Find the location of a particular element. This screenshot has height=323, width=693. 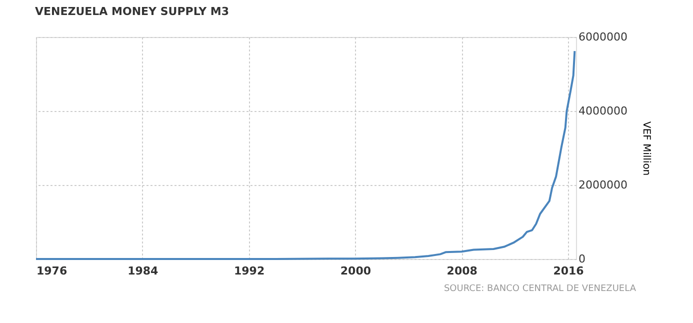

x-tick-label: 2008 is located at coordinates (462, 271).